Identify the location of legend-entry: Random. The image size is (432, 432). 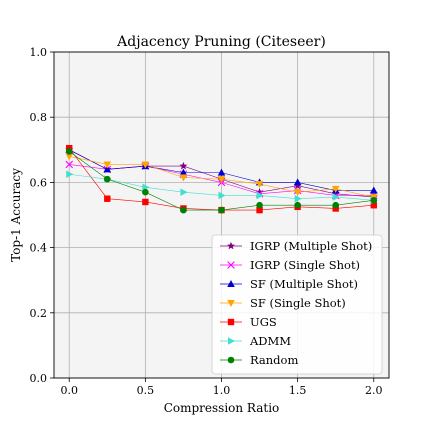
(259, 360).